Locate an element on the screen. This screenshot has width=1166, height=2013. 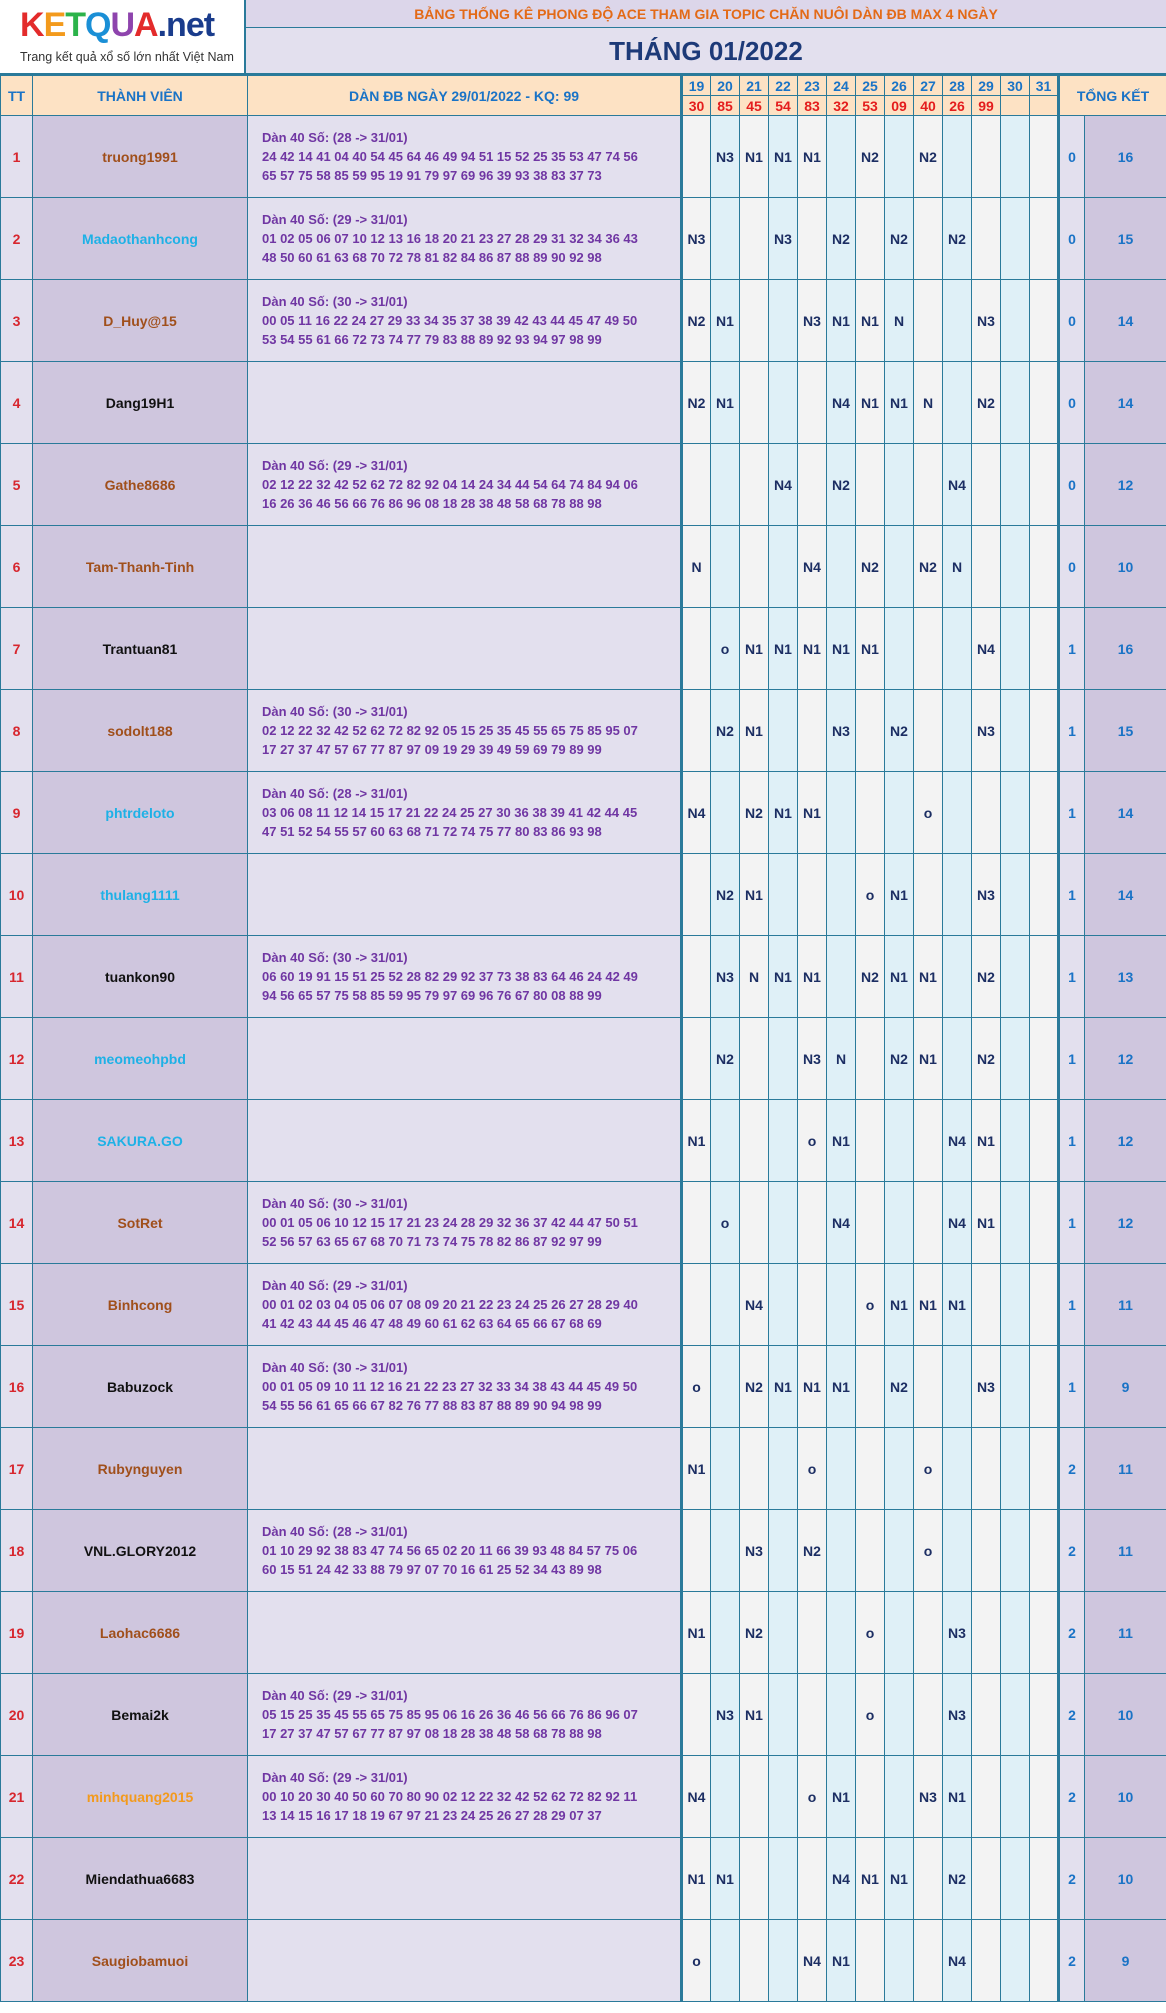
member-name: Bemai2k is located at coordinates (140, 1714).